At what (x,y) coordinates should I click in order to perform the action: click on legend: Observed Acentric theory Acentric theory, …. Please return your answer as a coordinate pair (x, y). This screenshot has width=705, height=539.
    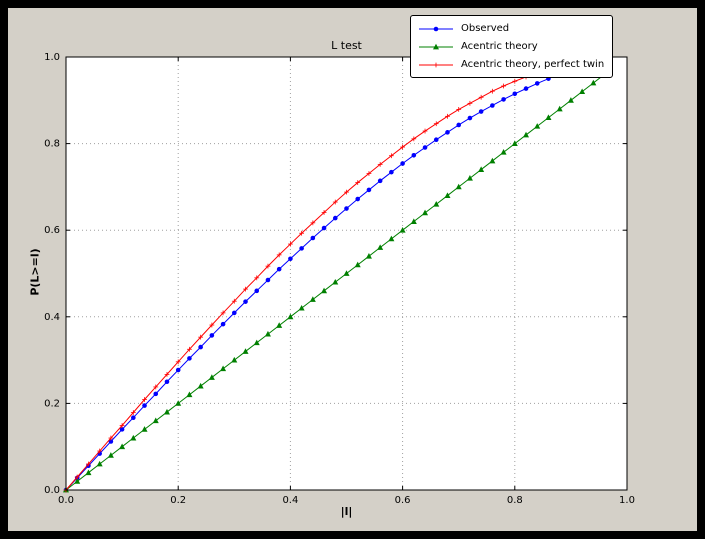
    Looking at the image, I should click on (512, 46).